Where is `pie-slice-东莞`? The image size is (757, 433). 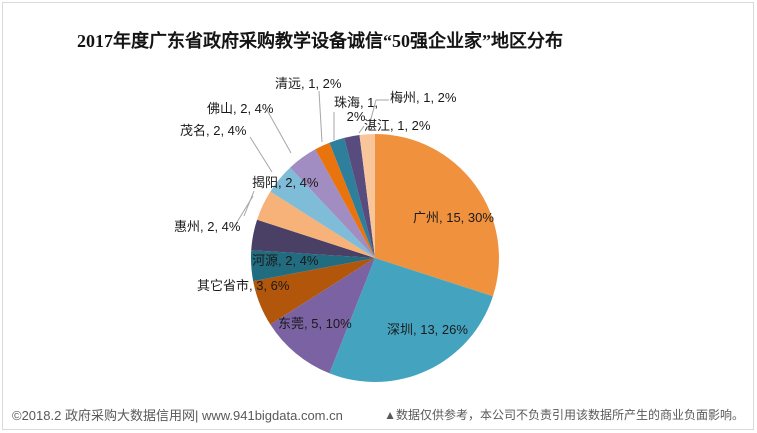
pie-slice-东莞 is located at coordinates (322, 316).